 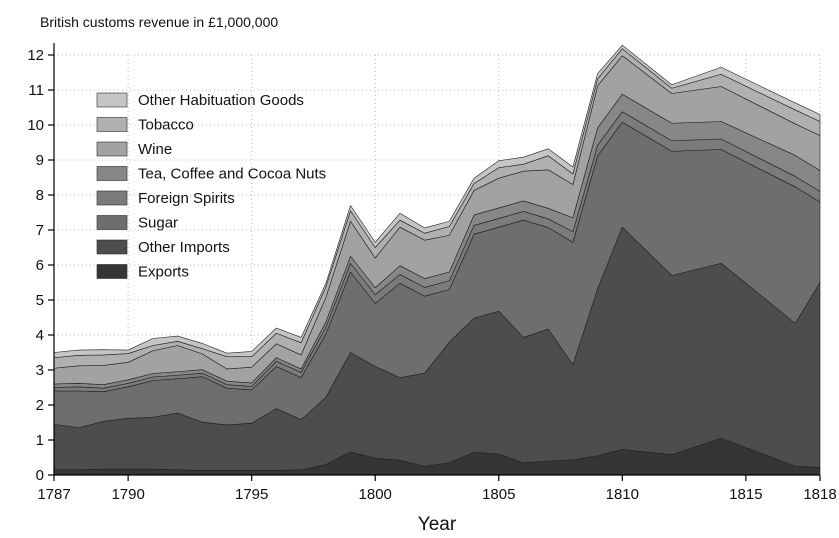 I want to click on x-tick-label: 1787, so click(x=53, y=494).